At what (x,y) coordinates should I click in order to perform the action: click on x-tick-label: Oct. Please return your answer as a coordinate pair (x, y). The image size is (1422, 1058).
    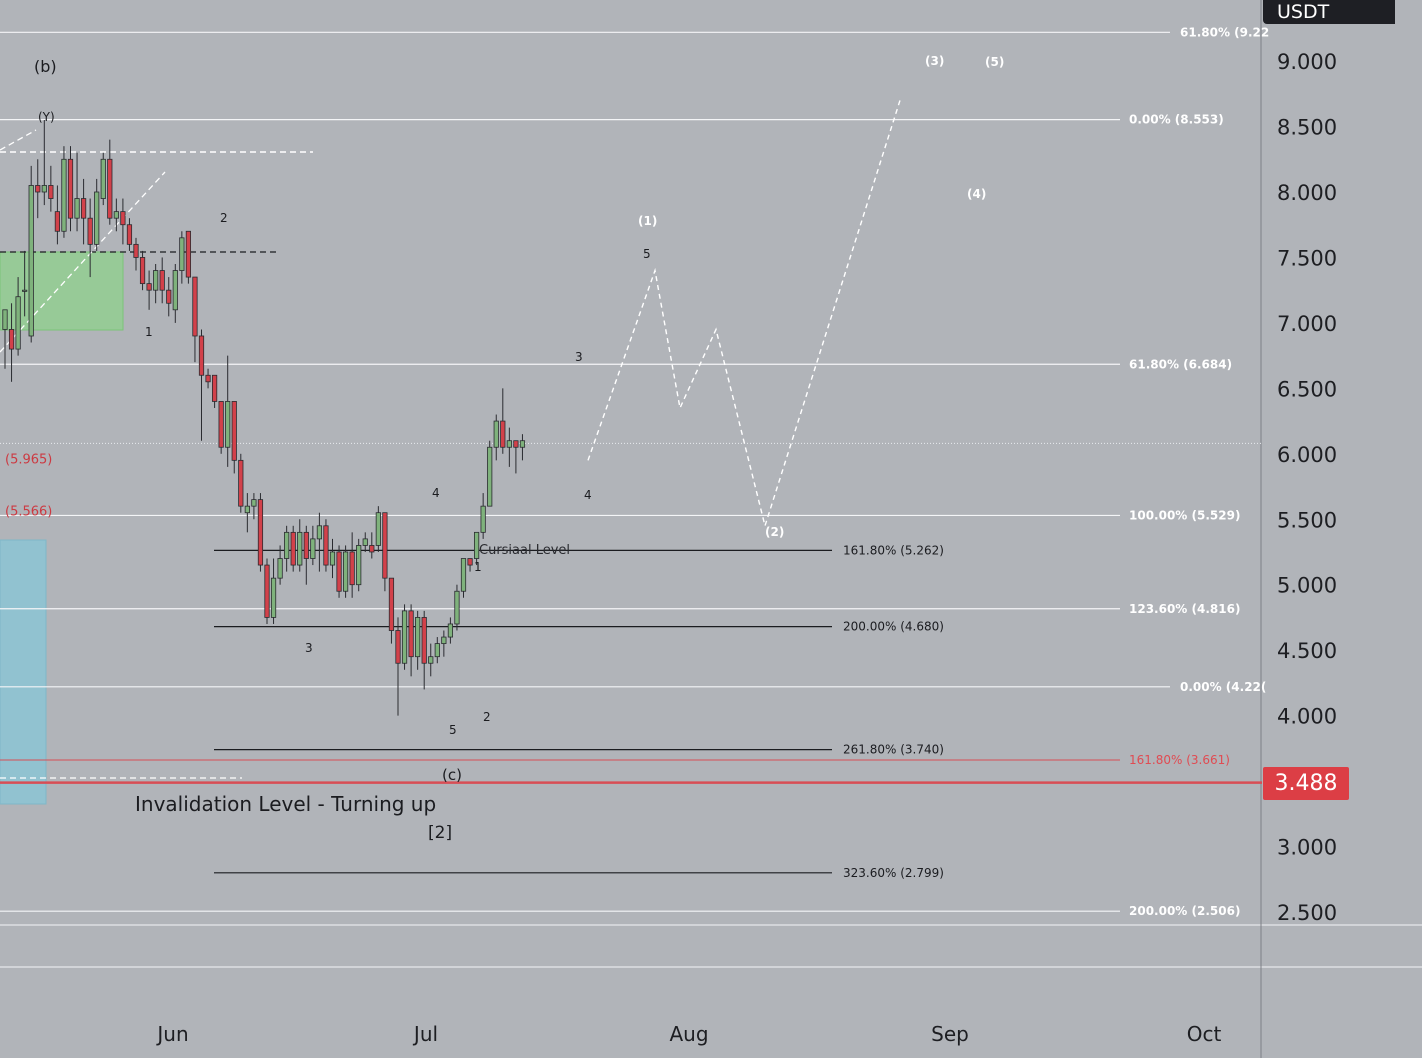
    Looking at the image, I should click on (1204, 1034).